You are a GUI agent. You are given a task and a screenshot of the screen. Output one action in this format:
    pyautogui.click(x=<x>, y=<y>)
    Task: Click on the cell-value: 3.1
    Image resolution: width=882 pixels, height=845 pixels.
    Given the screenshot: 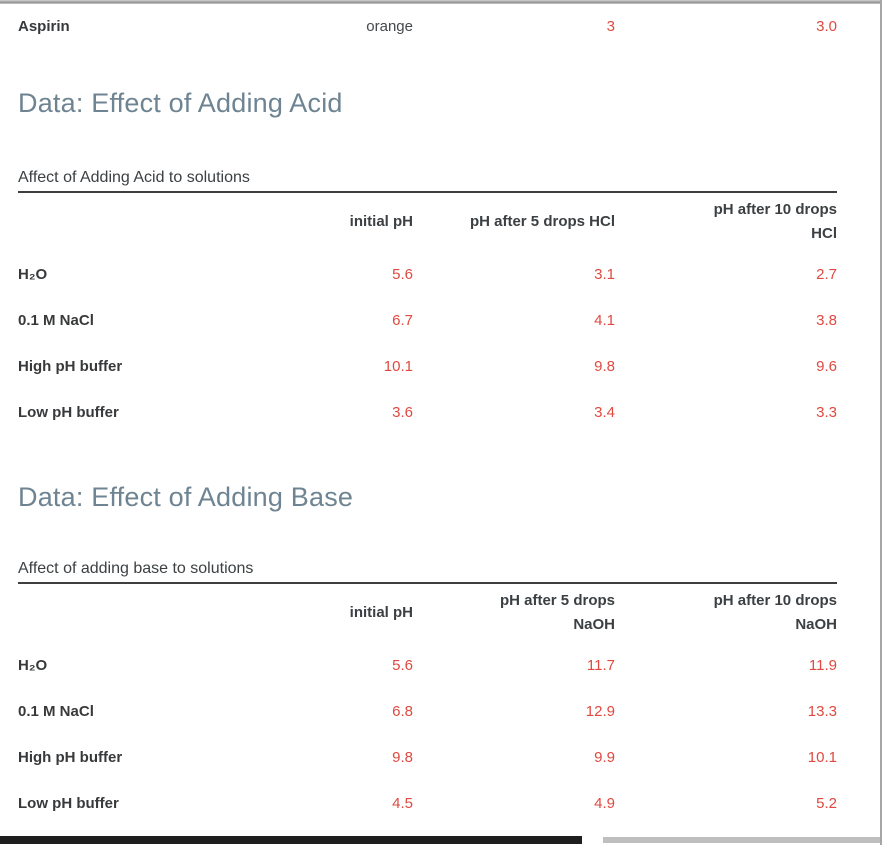 What is the action you would take?
    pyautogui.click(x=604, y=274)
    